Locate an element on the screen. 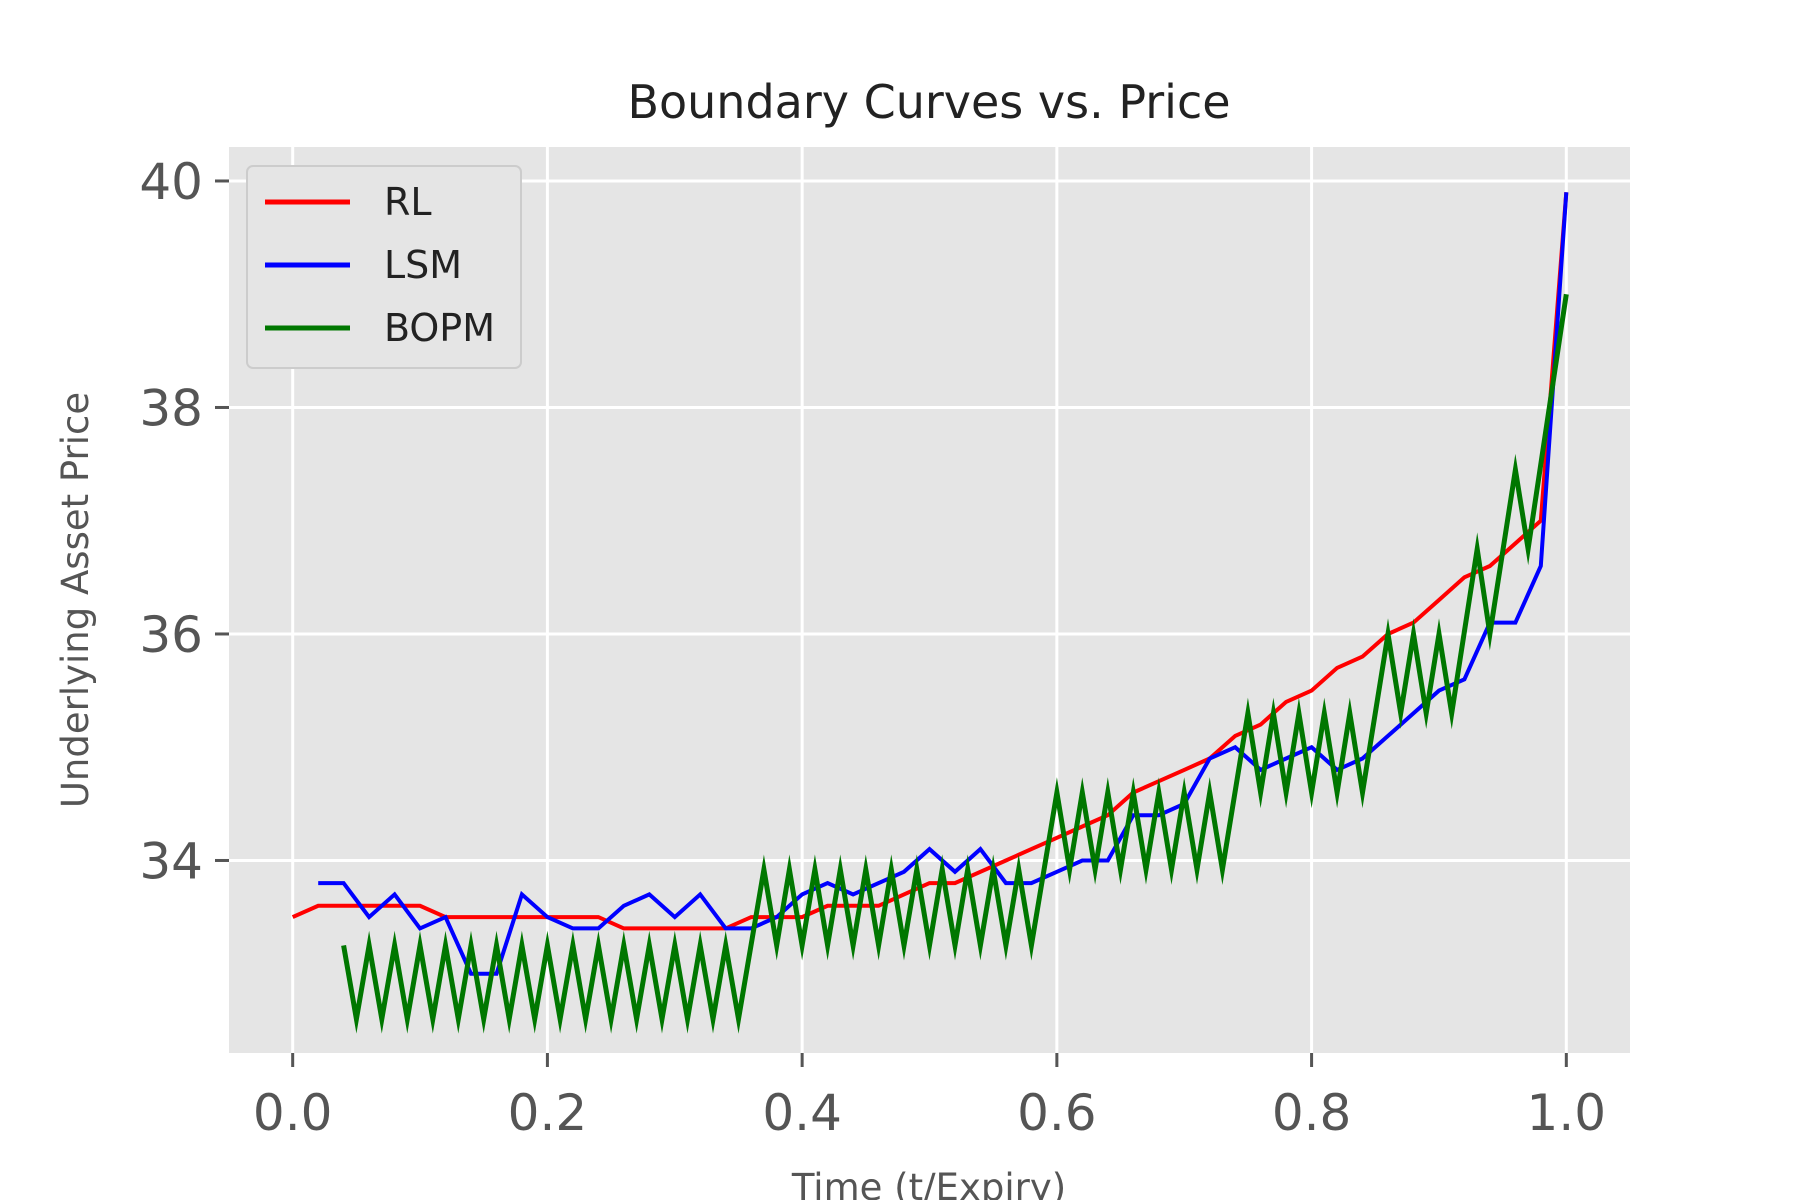 Image resolution: width=1800 pixels, height=1200 pixels. y-tick-label: 40 is located at coordinates (171, 182).